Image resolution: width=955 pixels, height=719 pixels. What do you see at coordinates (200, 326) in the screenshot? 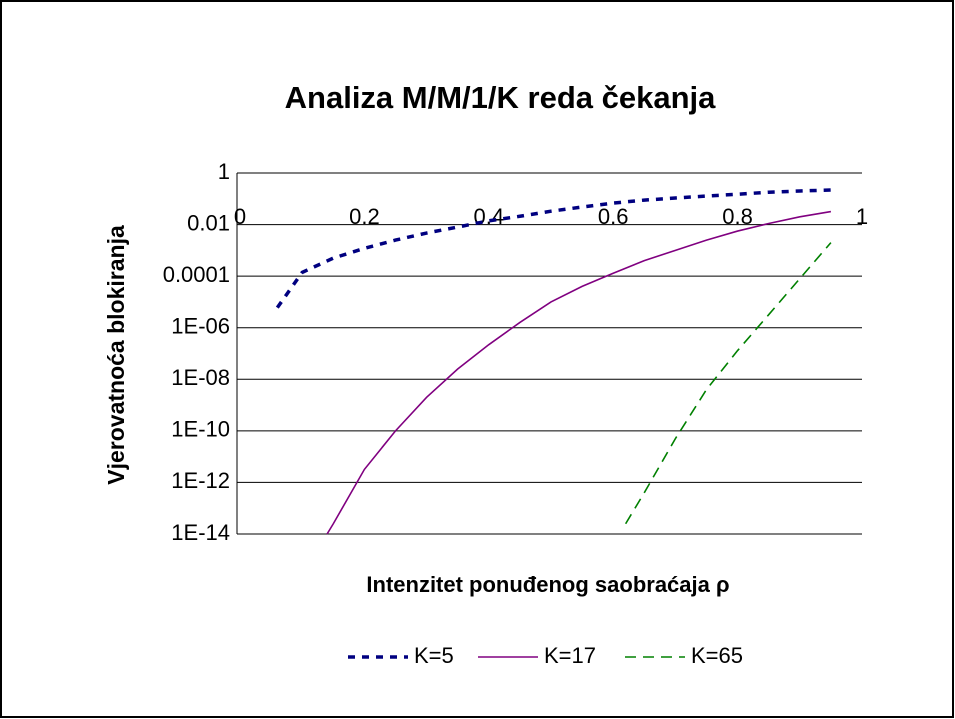
I see `y-tick-label: 1E-06` at bounding box center [200, 326].